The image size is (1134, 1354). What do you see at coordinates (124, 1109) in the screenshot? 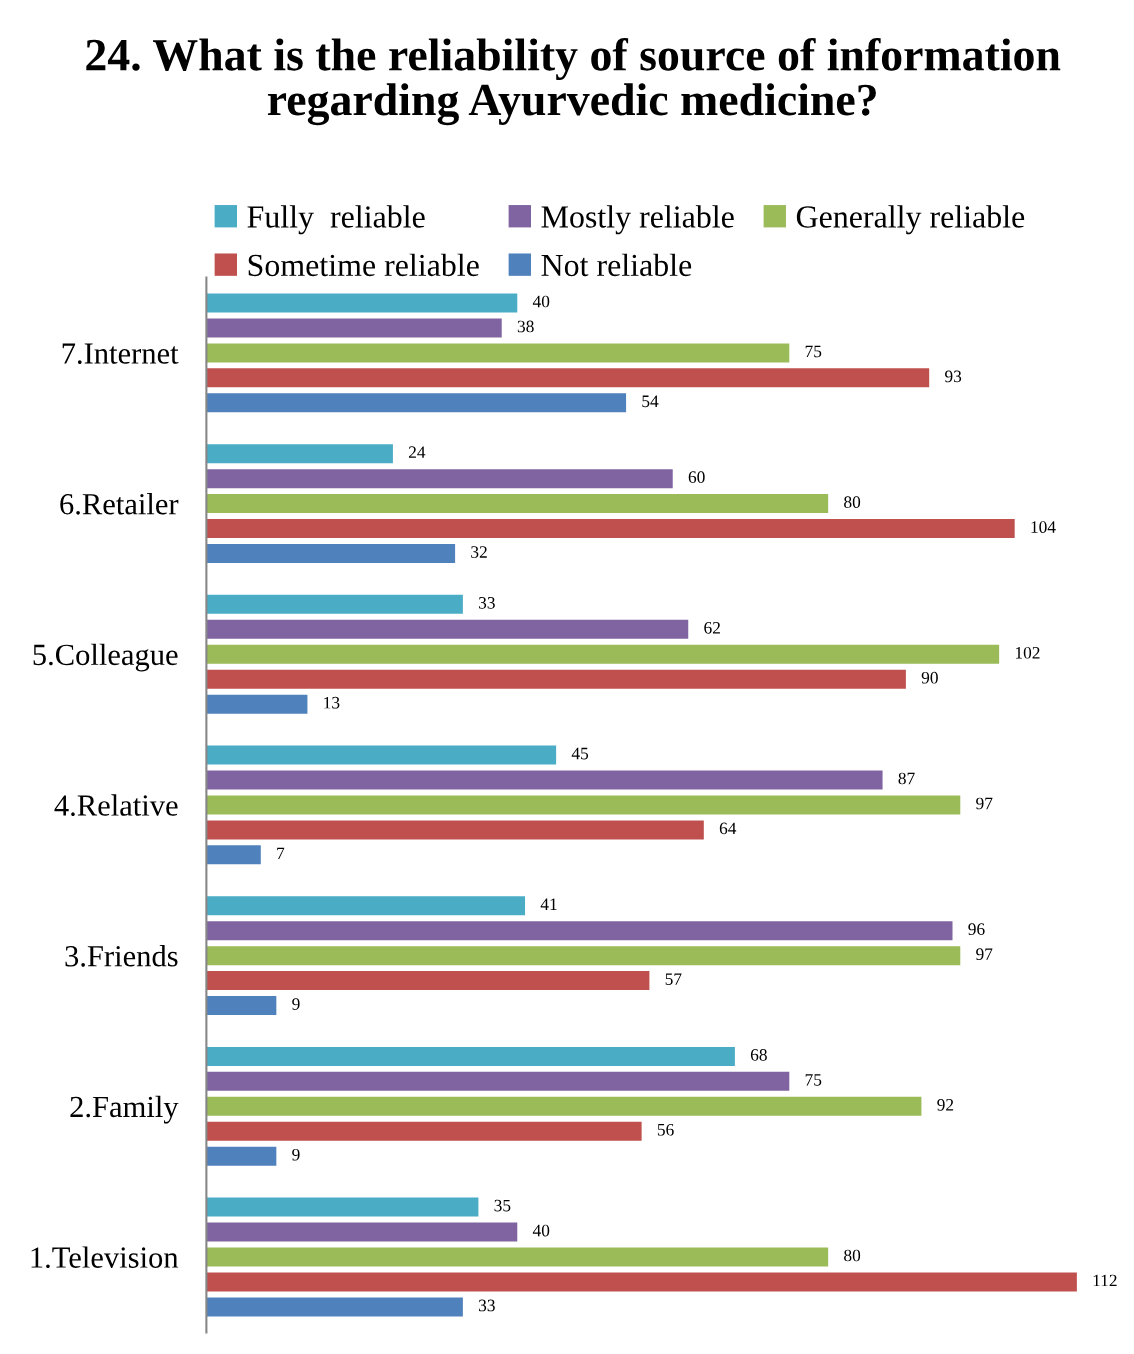
I see `y-tick-label: 2.Family` at bounding box center [124, 1109].